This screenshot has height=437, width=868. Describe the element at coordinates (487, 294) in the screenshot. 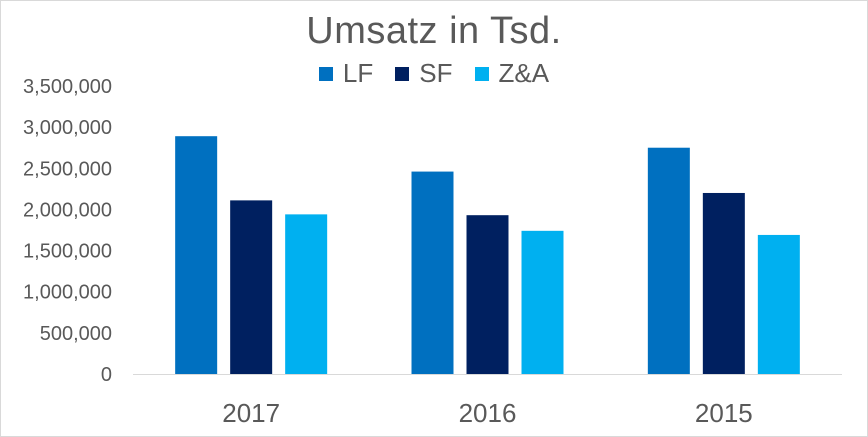

I see `bar-sf-2016` at that location.